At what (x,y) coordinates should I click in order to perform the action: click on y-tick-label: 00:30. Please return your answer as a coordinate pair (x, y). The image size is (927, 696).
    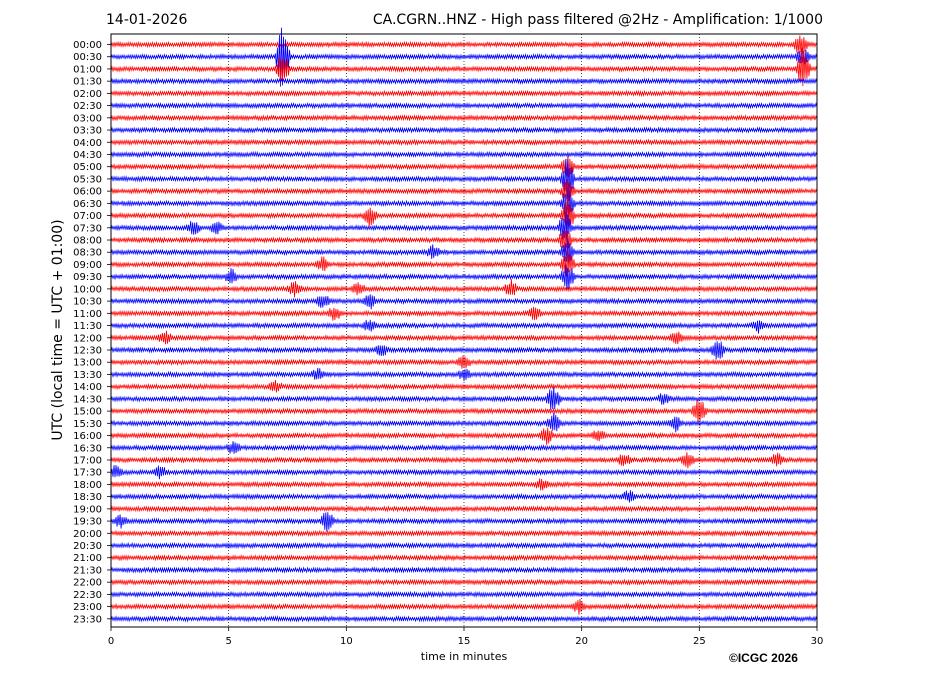
    Looking at the image, I should click on (87, 57).